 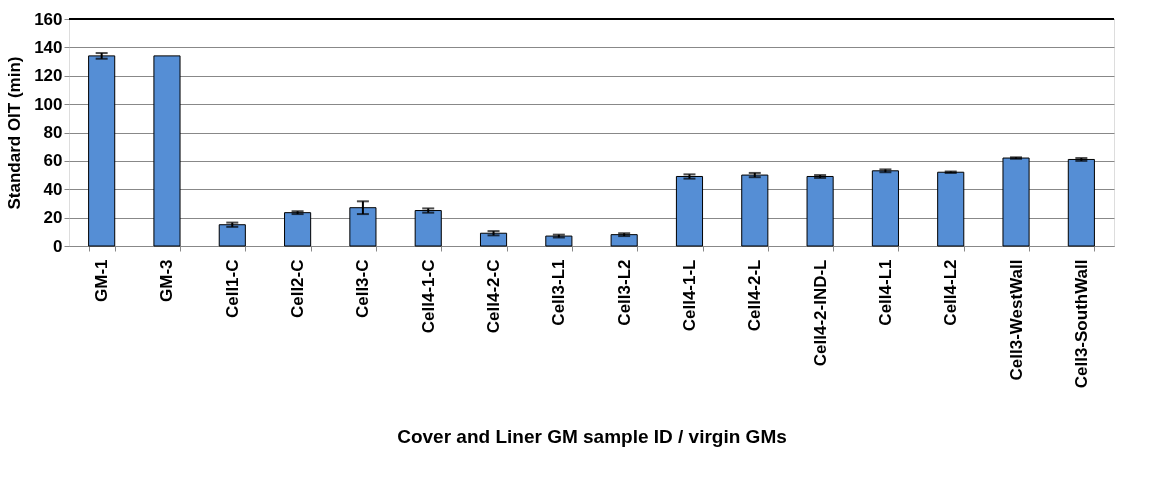 What do you see at coordinates (53, 161) in the screenshot?
I see `y-tick-label: 60` at bounding box center [53, 161].